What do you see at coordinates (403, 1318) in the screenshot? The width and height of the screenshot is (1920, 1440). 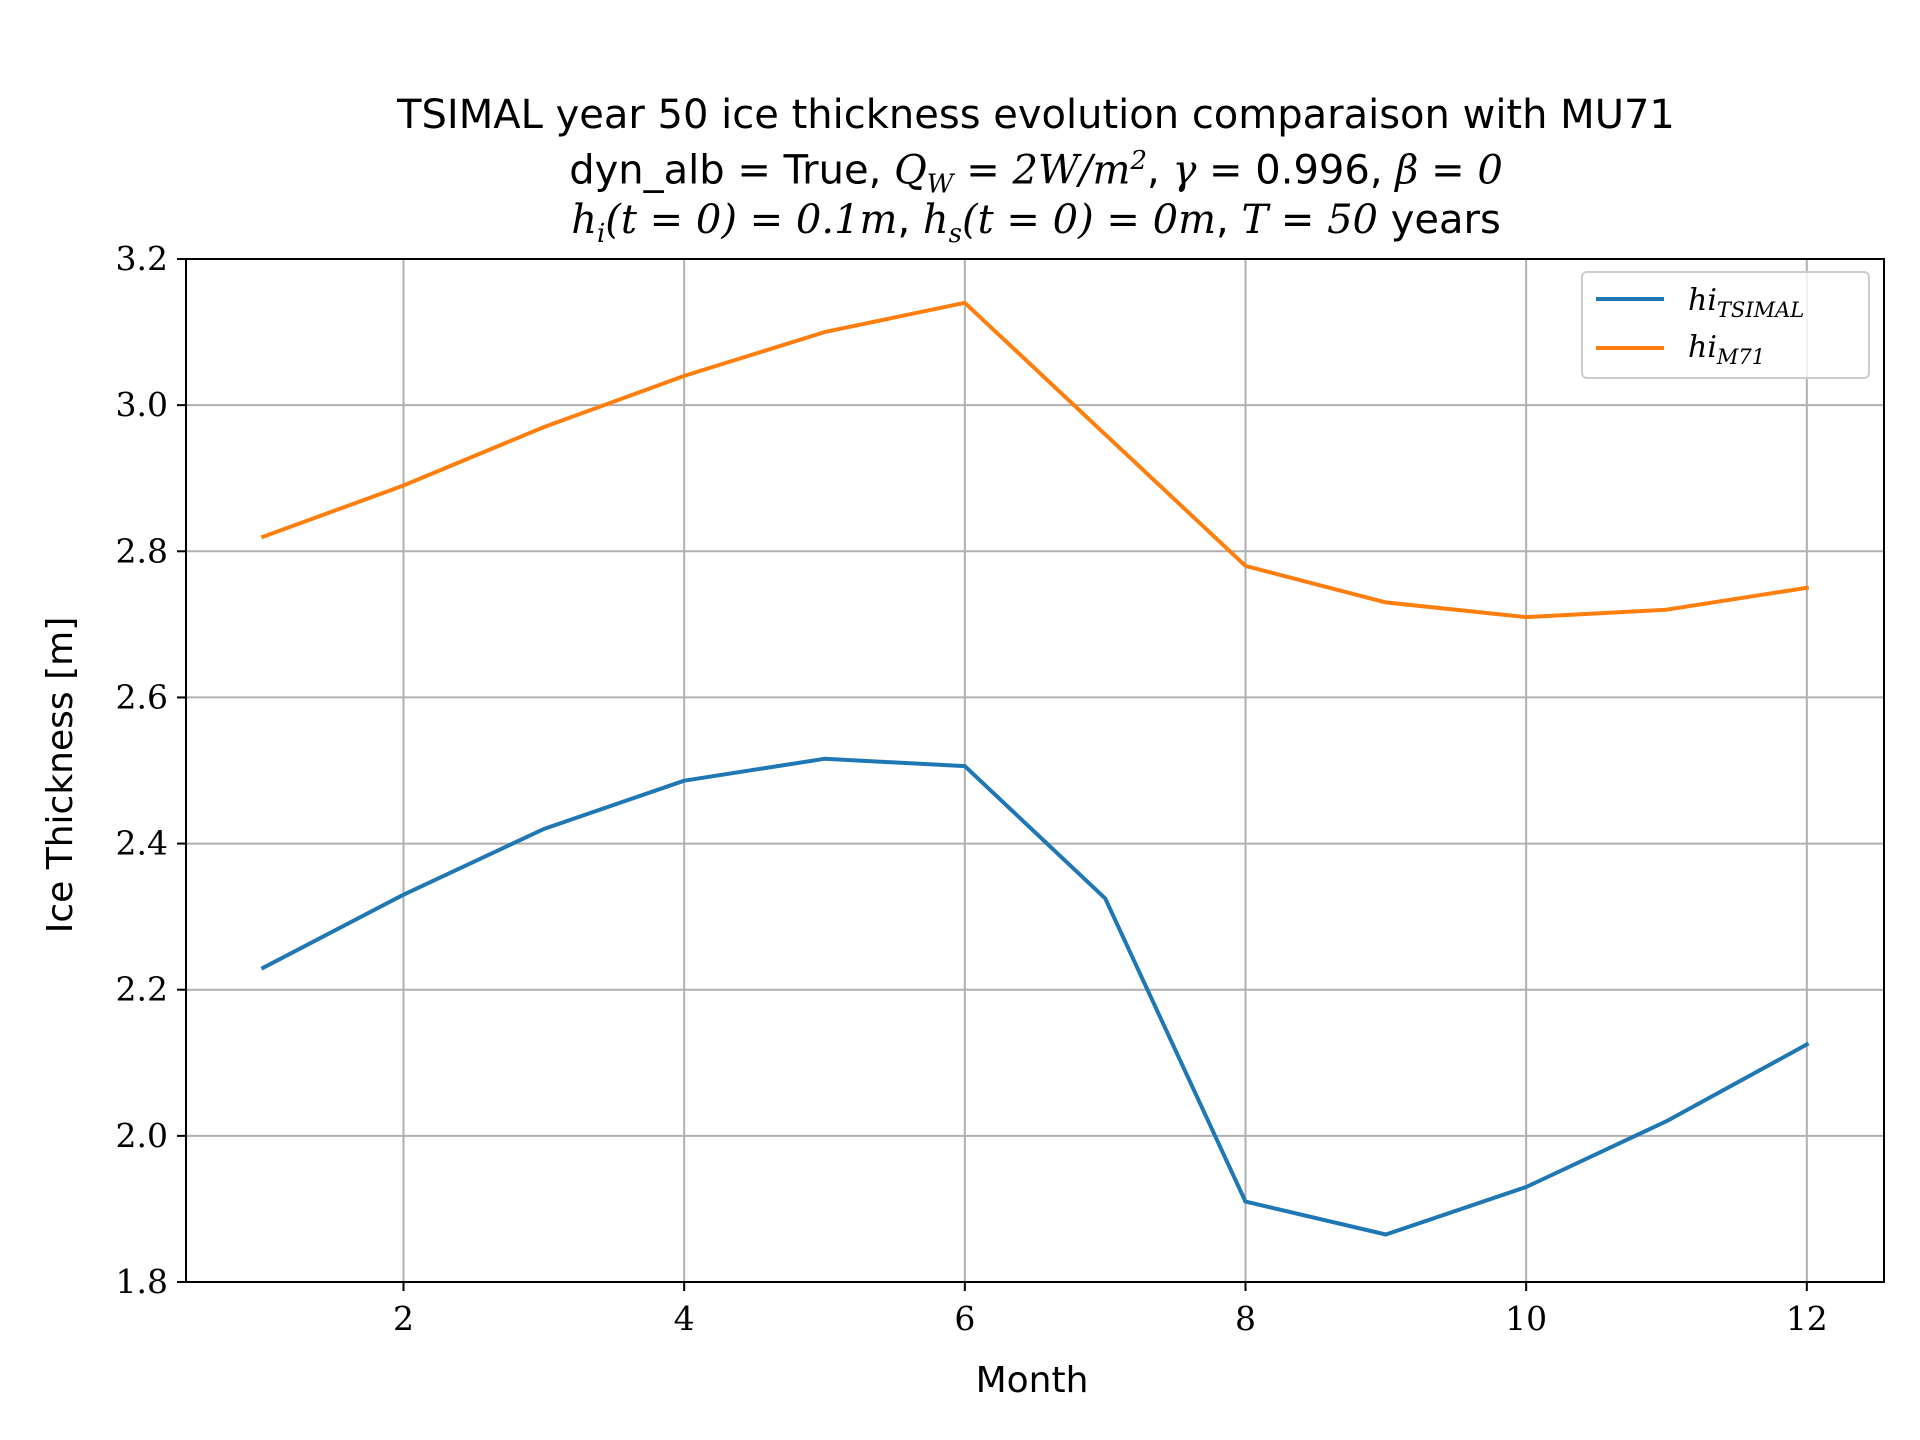 I see `x-tick-label: 2` at bounding box center [403, 1318].